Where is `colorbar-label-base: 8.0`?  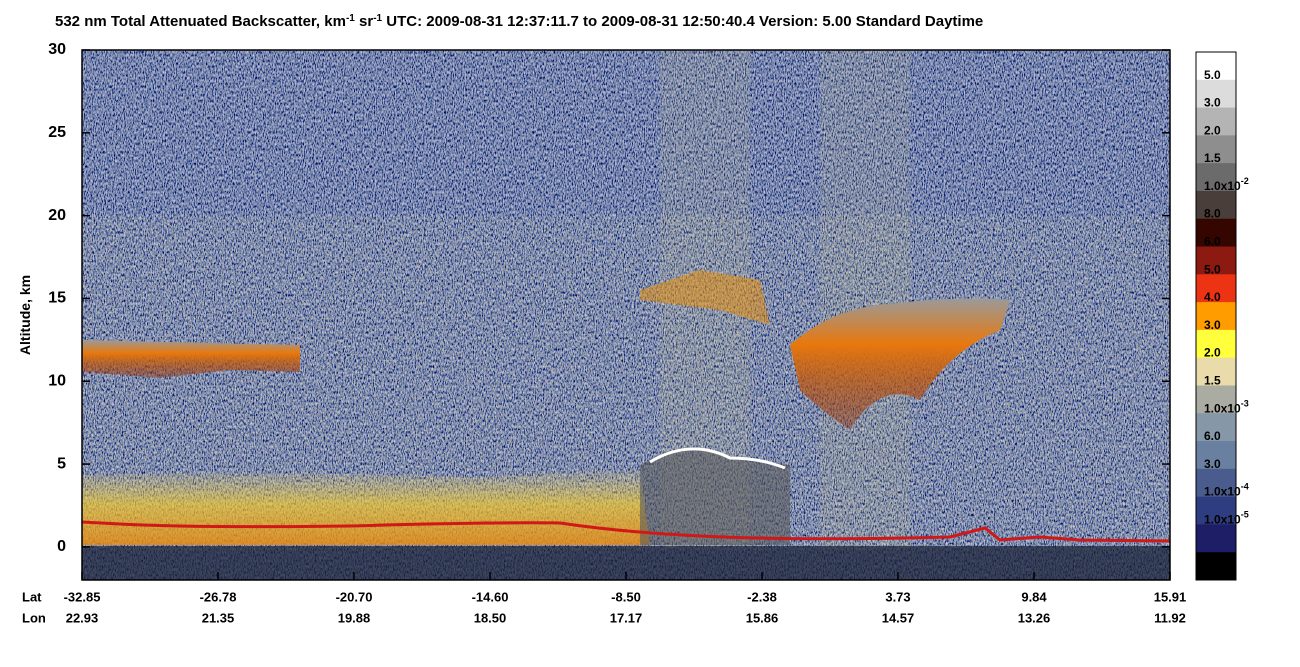 colorbar-label-base: 8.0 is located at coordinates (1212, 214).